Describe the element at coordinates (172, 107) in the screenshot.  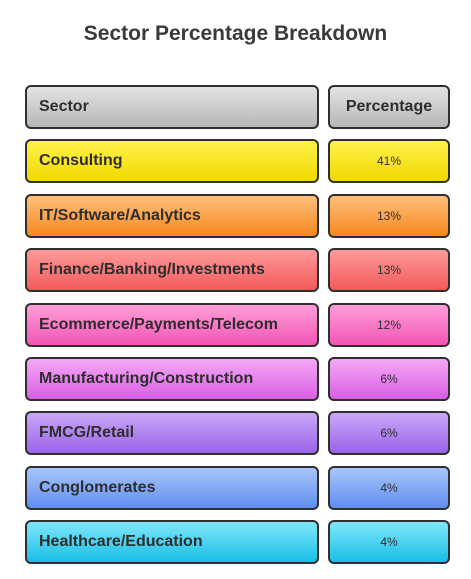
I see `sector-column-header: Sector` at that location.